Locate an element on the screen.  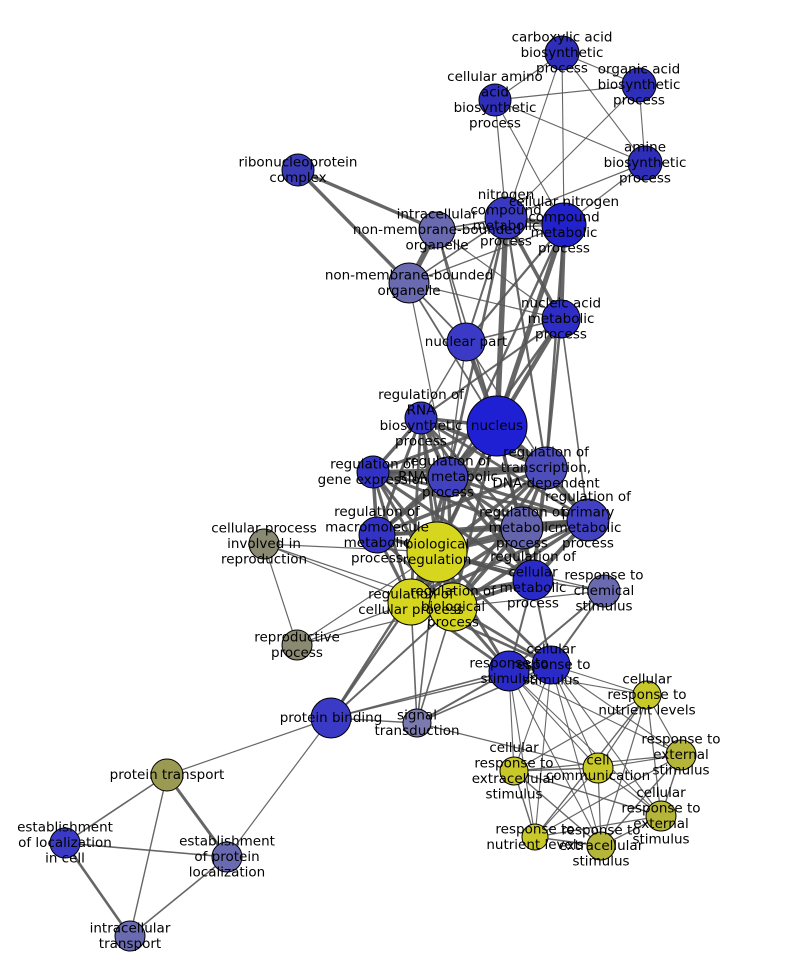
graph-node-nucleus is located at coordinates (497, 426).